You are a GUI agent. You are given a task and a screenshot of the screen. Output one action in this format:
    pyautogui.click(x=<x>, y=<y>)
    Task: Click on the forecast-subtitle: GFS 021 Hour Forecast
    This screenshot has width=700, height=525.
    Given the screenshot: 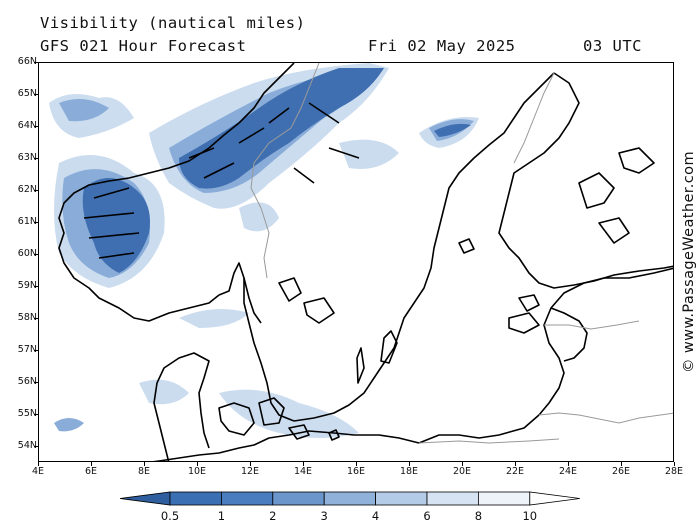 What is the action you would take?
    pyautogui.click(x=143, y=46)
    